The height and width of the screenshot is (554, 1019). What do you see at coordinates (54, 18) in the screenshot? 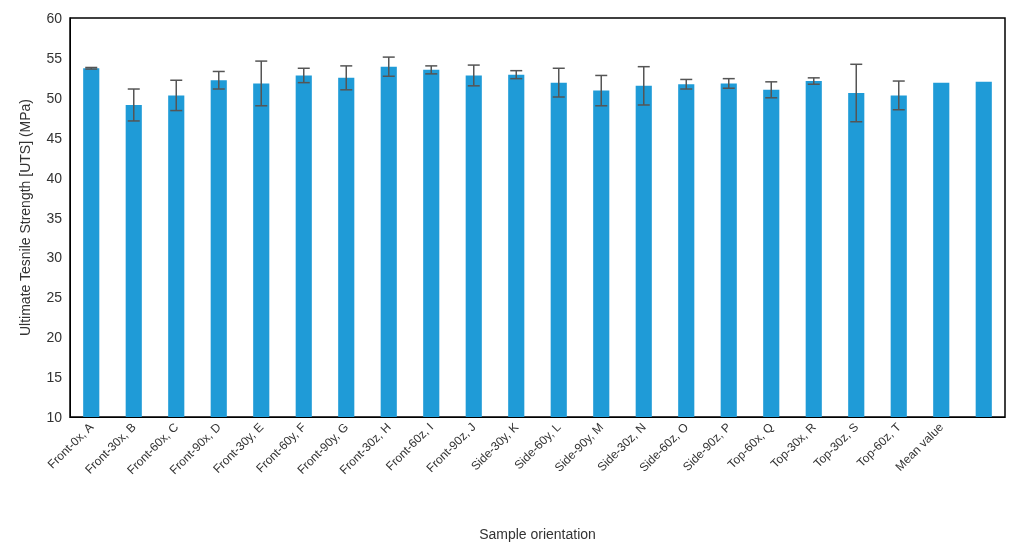
I see `y-tick-label: 60` at bounding box center [54, 18].